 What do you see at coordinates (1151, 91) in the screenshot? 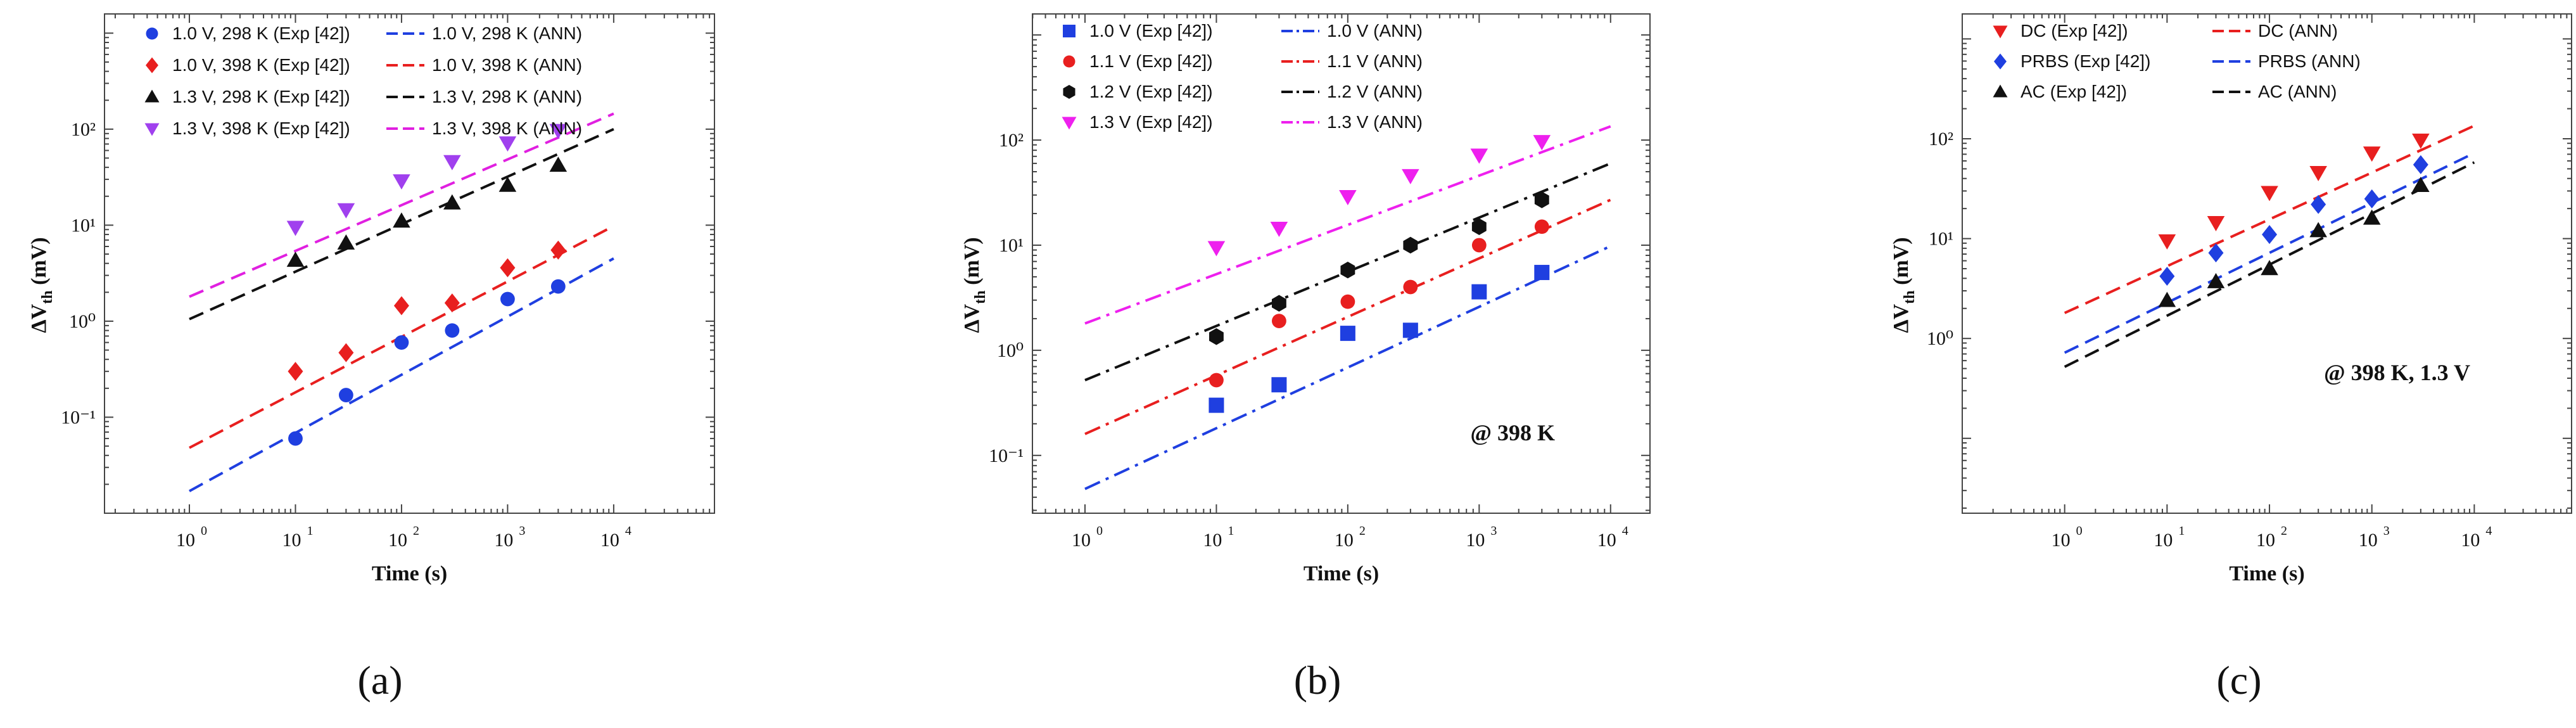
I see `legend-label: 1.2 V (Exp [42])` at bounding box center [1151, 91].